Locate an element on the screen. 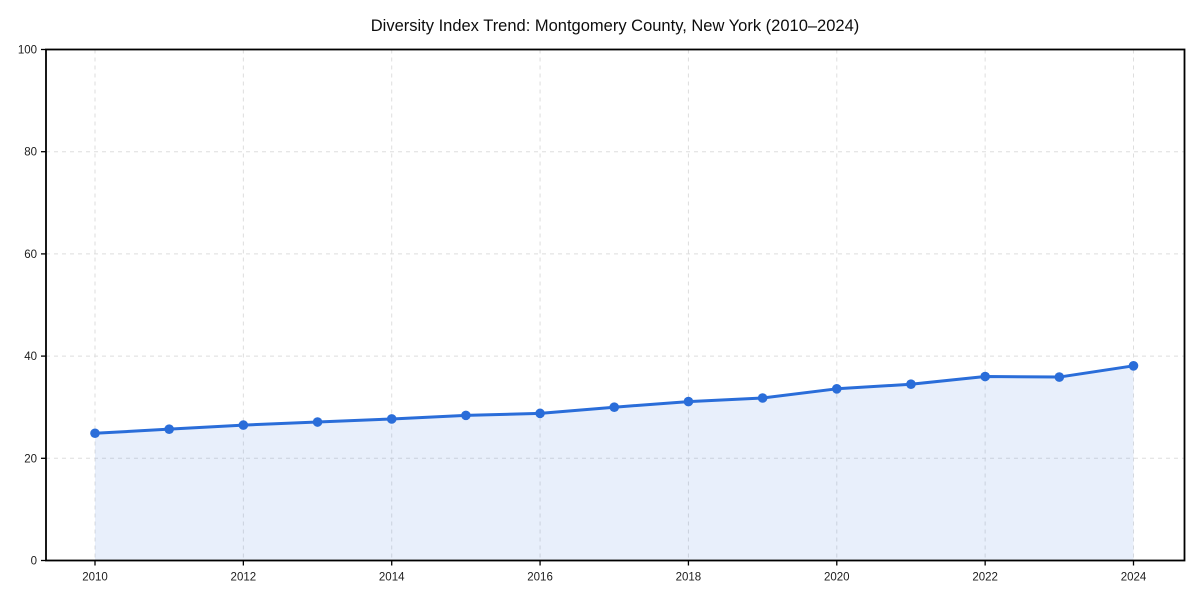 This screenshot has width=1200, height=600. data-point-2018 is located at coordinates (688, 401).